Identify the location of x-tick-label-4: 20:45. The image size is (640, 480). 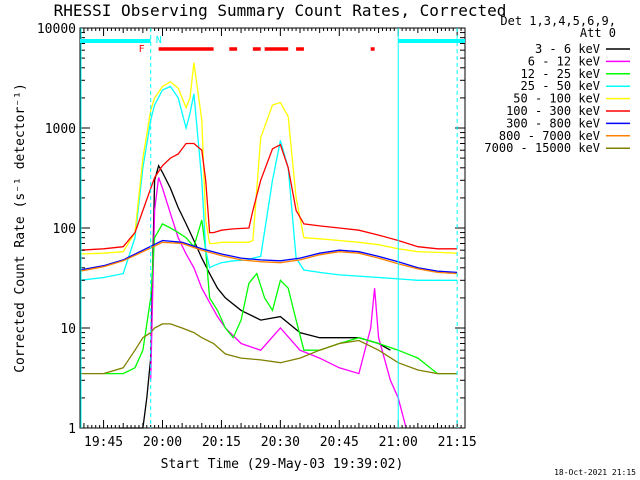
(339, 442).